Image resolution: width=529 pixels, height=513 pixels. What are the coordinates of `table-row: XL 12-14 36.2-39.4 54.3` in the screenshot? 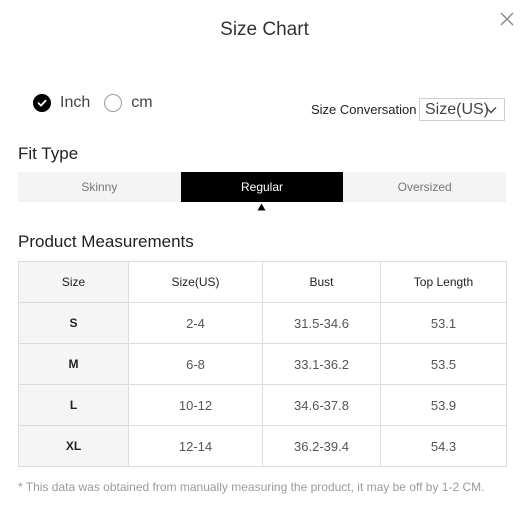 It's located at (262, 446).